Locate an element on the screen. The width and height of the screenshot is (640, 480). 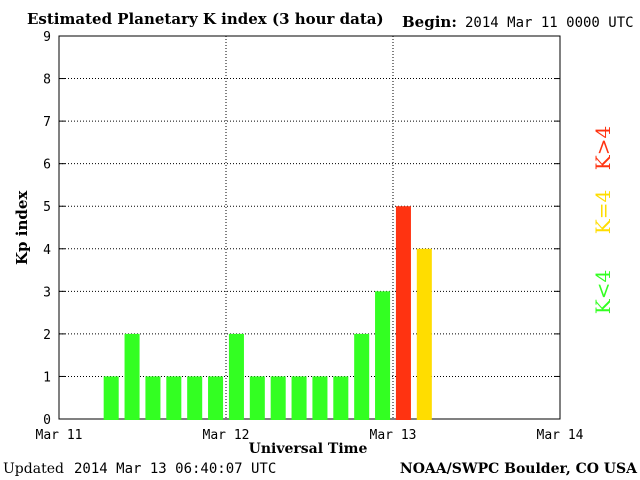
y-tick-label: 4 is located at coordinates (47, 250).